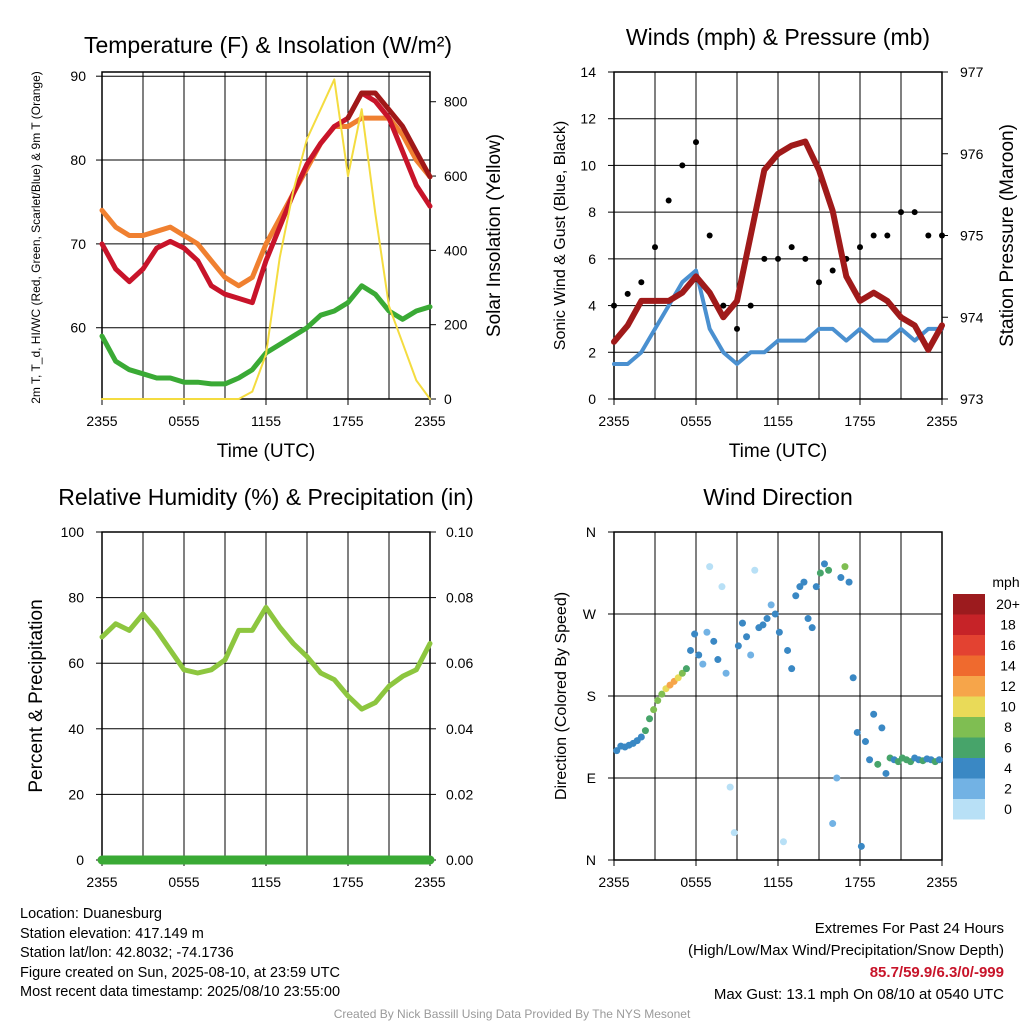 Image resolution: width=1024 pixels, height=1024 pixels. Describe the element at coordinates (858, 994) in the screenshot. I see `max-gust-label: Max Gust: 13.1 mph On 08/10 at 0540 UTC` at that location.